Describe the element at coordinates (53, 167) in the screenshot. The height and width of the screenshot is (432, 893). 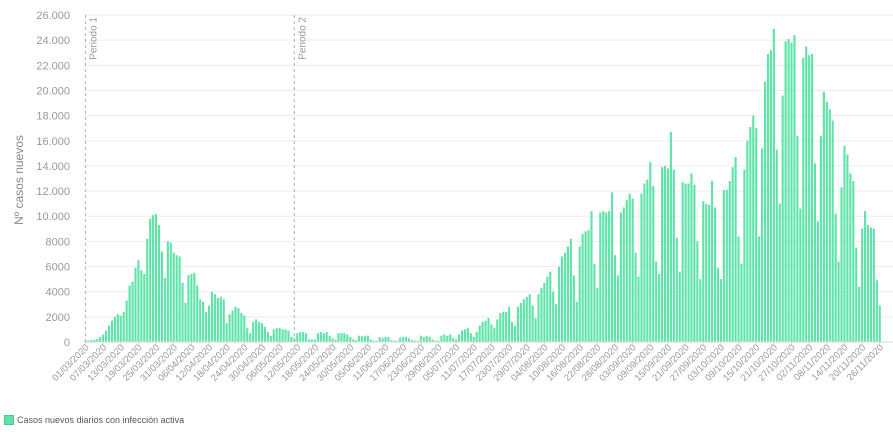
I see `y-tick-label: 14.000` at that location.